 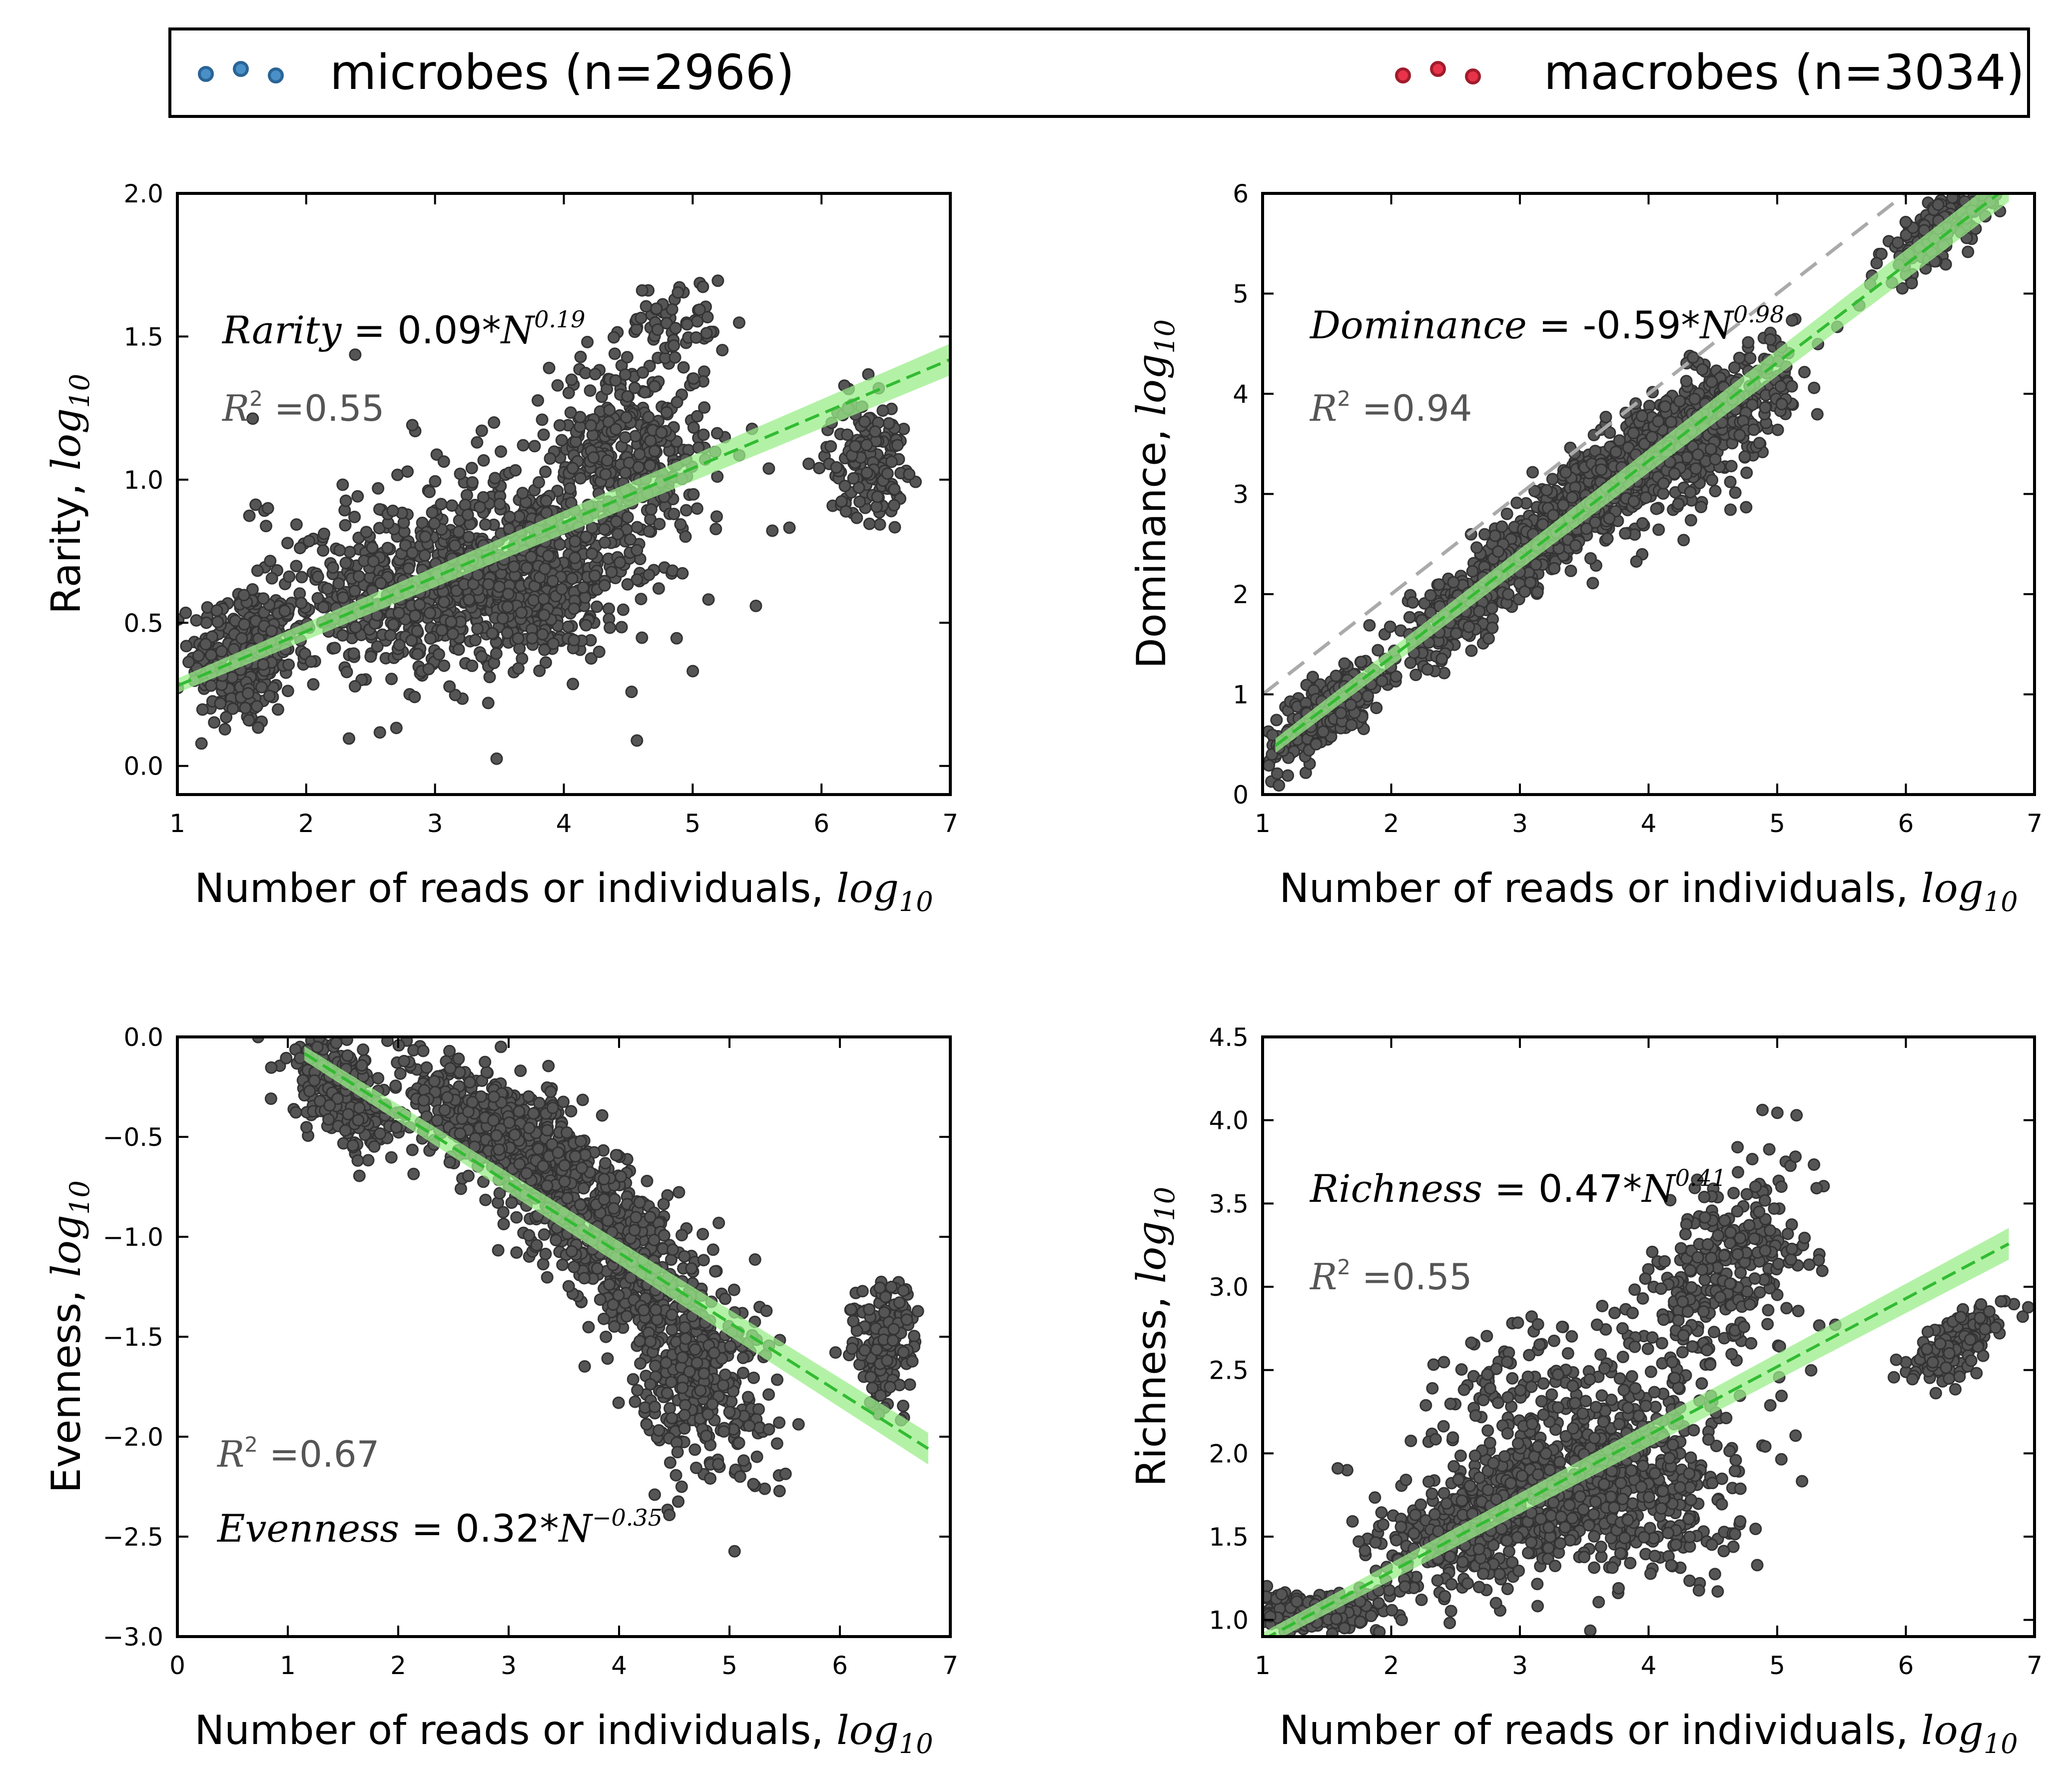 What do you see at coordinates (143, 766) in the screenshot?
I see `y-tick-label: 0.0` at bounding box center [143, 766].